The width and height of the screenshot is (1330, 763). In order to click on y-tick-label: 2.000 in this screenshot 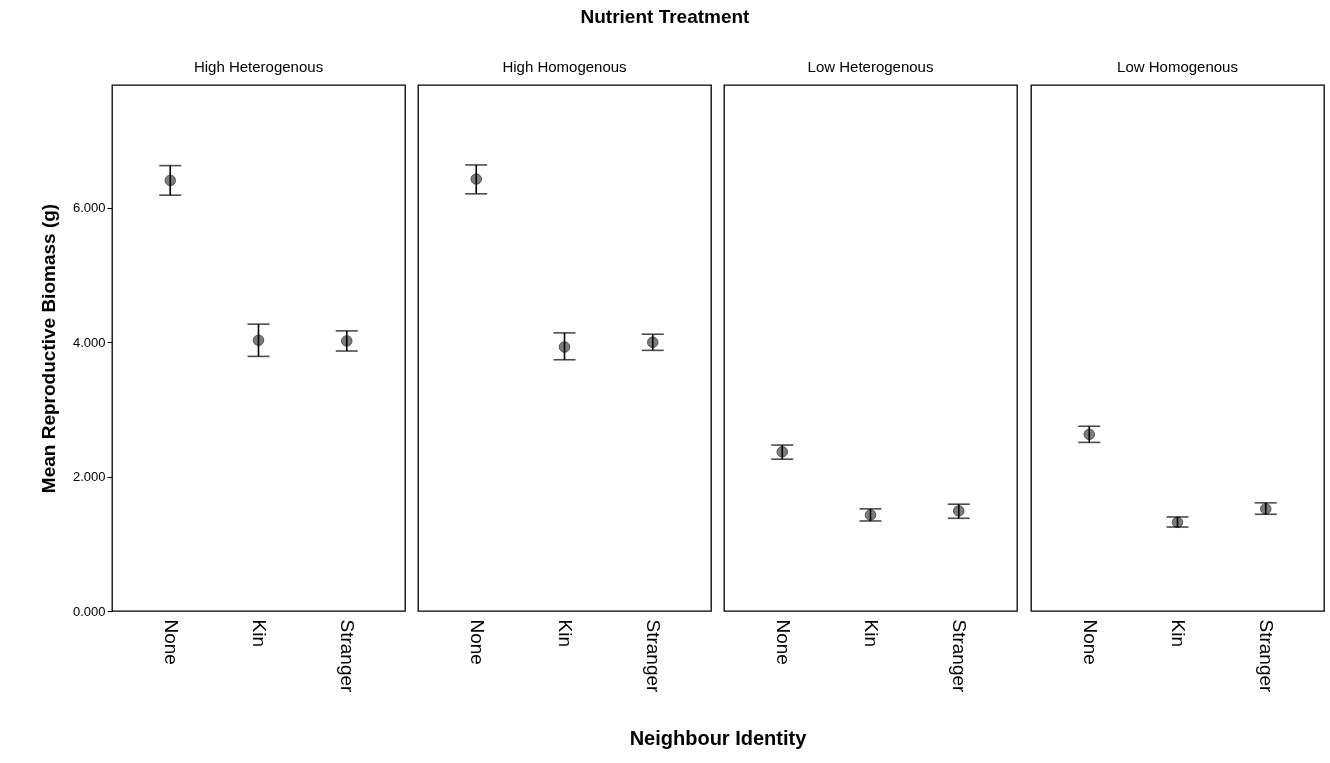, I will do `click(89, 477)`.